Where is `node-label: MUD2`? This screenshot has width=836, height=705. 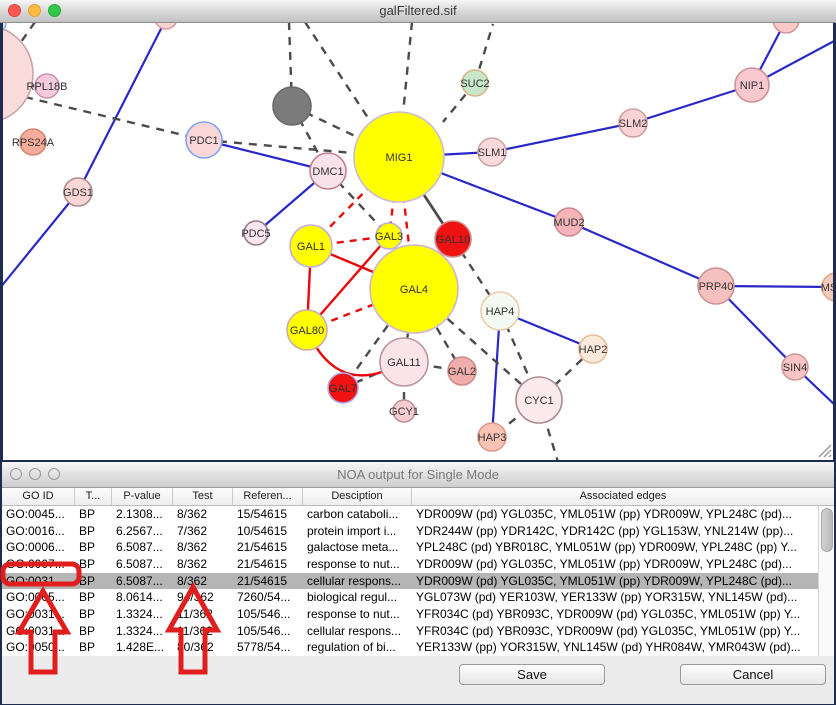 node-label: MUD2 is located at coordinates (568, 223).